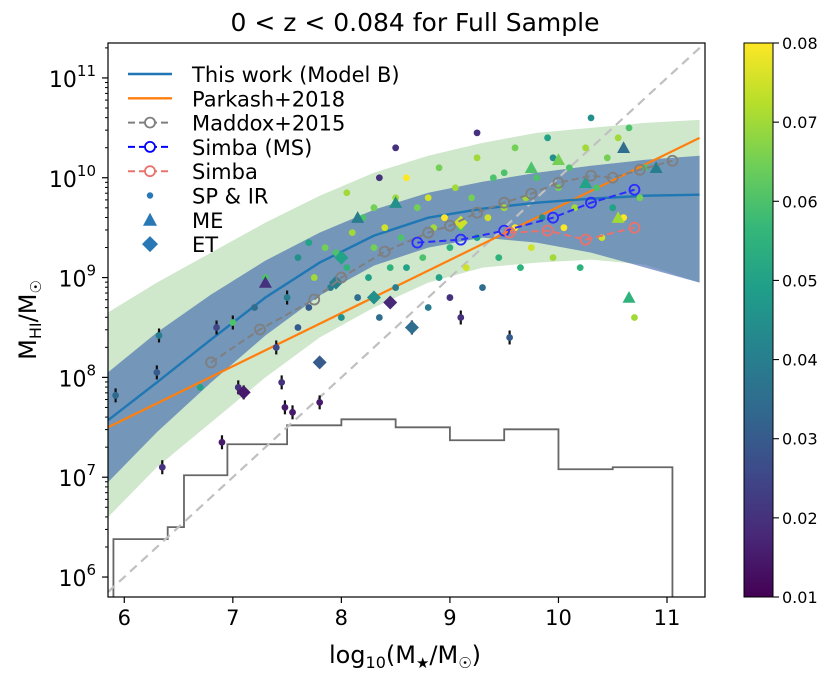 The height and width of the screenshot is (680, 831). Describe the element at coordinates (28, 308) in the screenshot. I see `y-axis-label-msun: /M` at that location.